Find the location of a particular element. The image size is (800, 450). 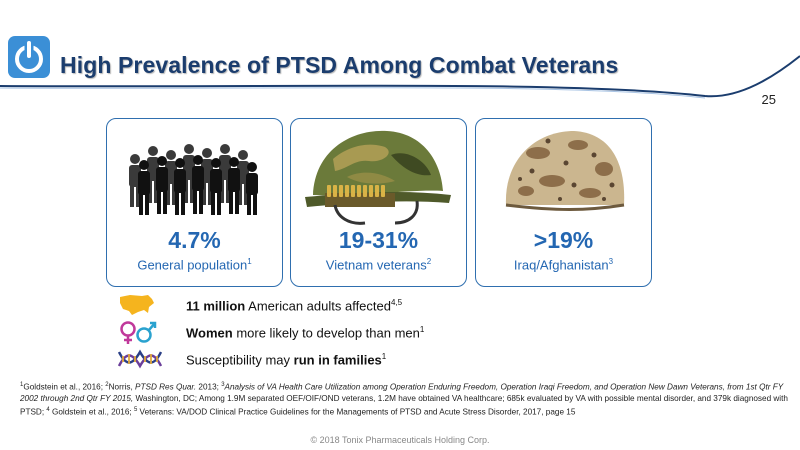

ref-sup: 3 is located at coordinates (223, 385).